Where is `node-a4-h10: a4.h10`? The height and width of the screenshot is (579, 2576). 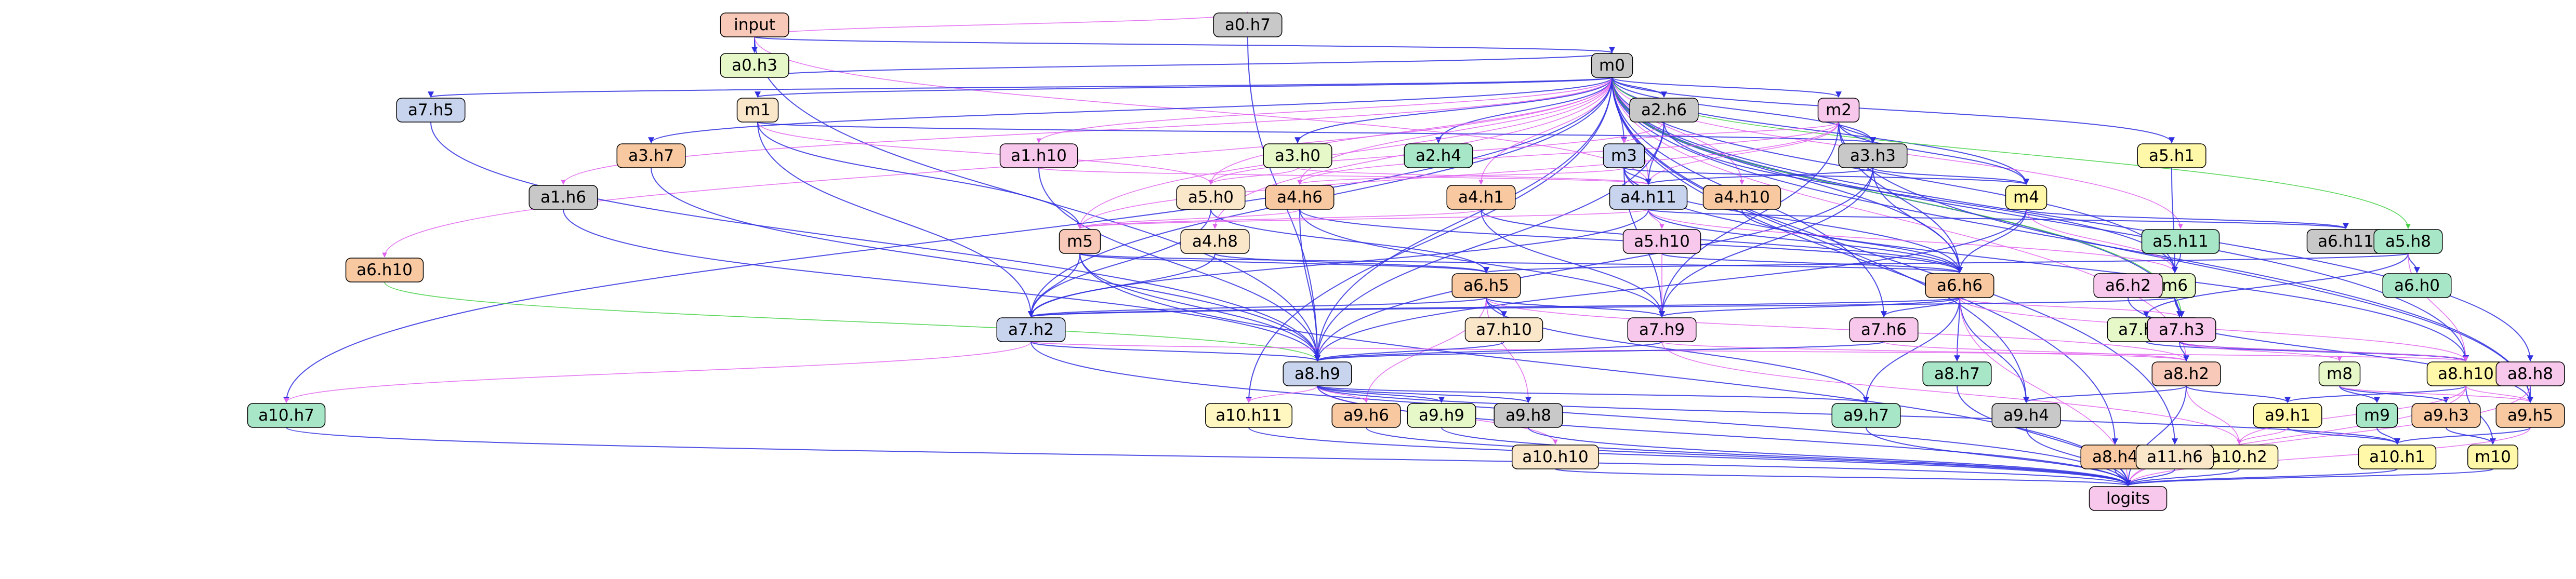 node-a4-h10: a4.h10 is located at coordinates (1741, 197).